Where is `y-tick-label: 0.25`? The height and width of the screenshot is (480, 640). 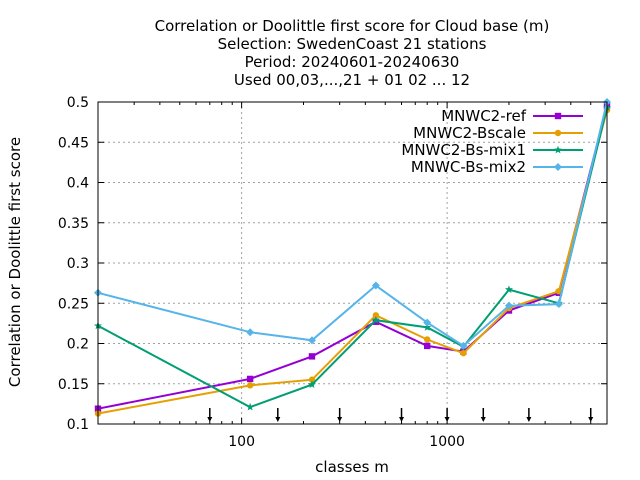
y-tick-label: 0.25 is located at coordinates (73, 304).